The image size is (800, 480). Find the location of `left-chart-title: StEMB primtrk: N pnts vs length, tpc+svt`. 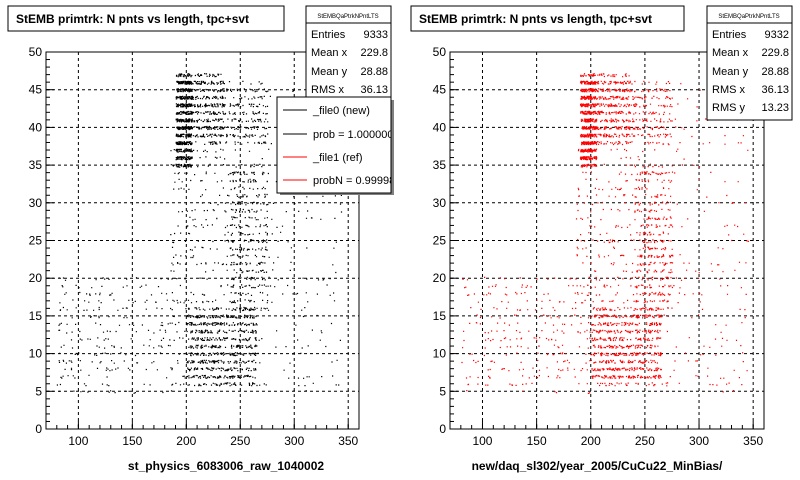

left-chart-title: StEMB primtrk: N pnts vs length, tpc+svt is located at coordinates (132, 19).